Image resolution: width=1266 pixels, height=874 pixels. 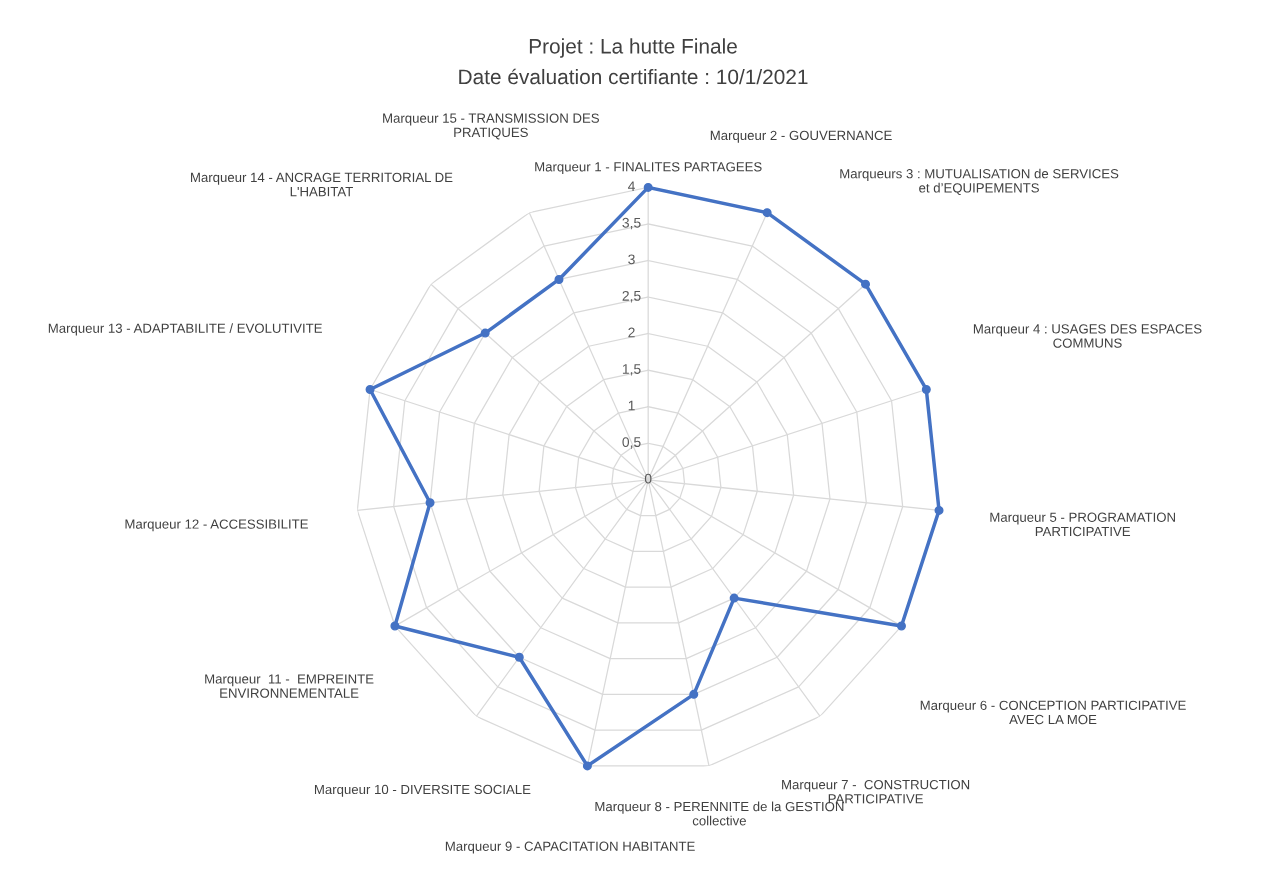 I want to click on y-tick-label: 4, so click(x=631, y=186).